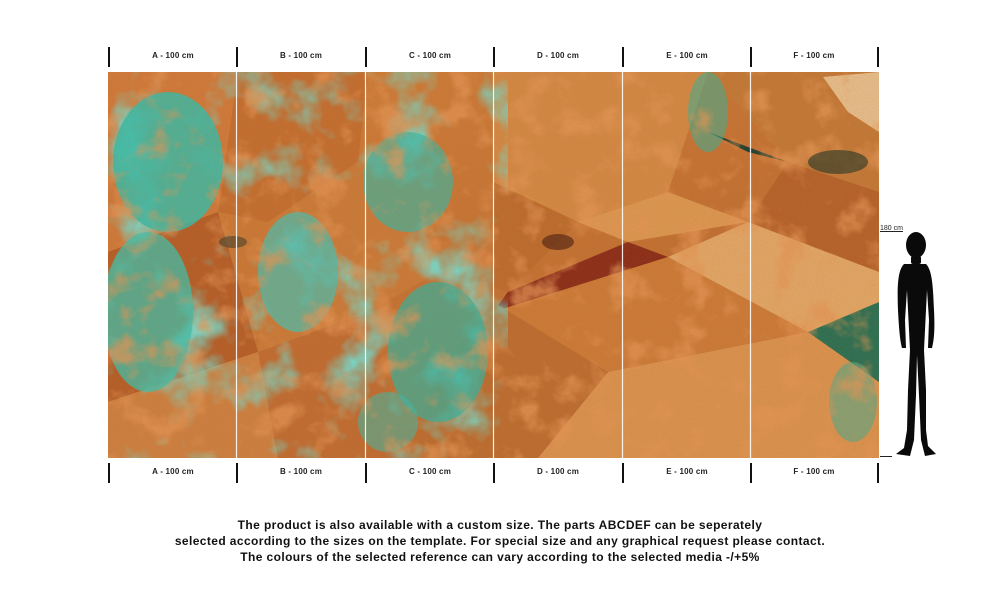 The height and width of the screenshot is (609, 1000). What do you see at coordinates (914, 345) in the screenshot?
I see `human-silhouette-icon` at bounding box center [914, 345].